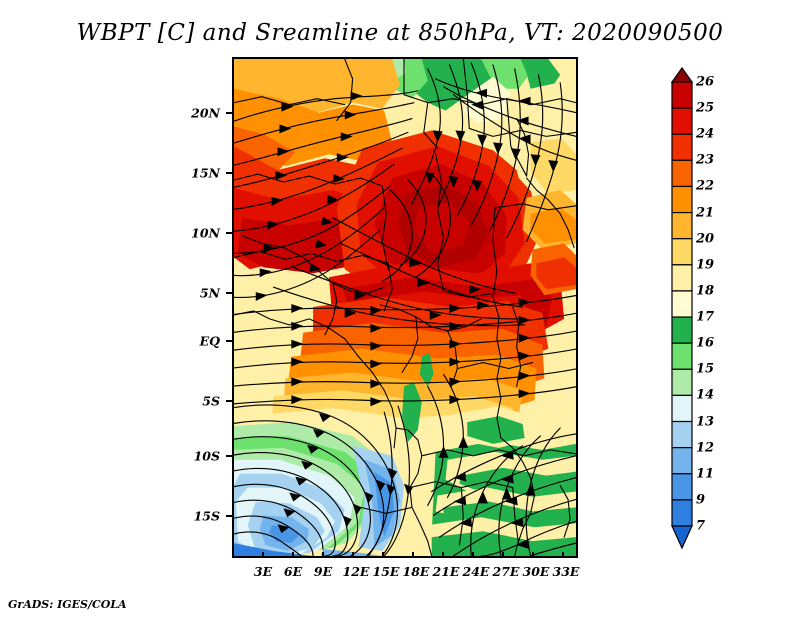  What do you see at coordinates (705, 134) in the screenshot?
I see `colorbar-label-24: 24` at bounding box center [705, 134].